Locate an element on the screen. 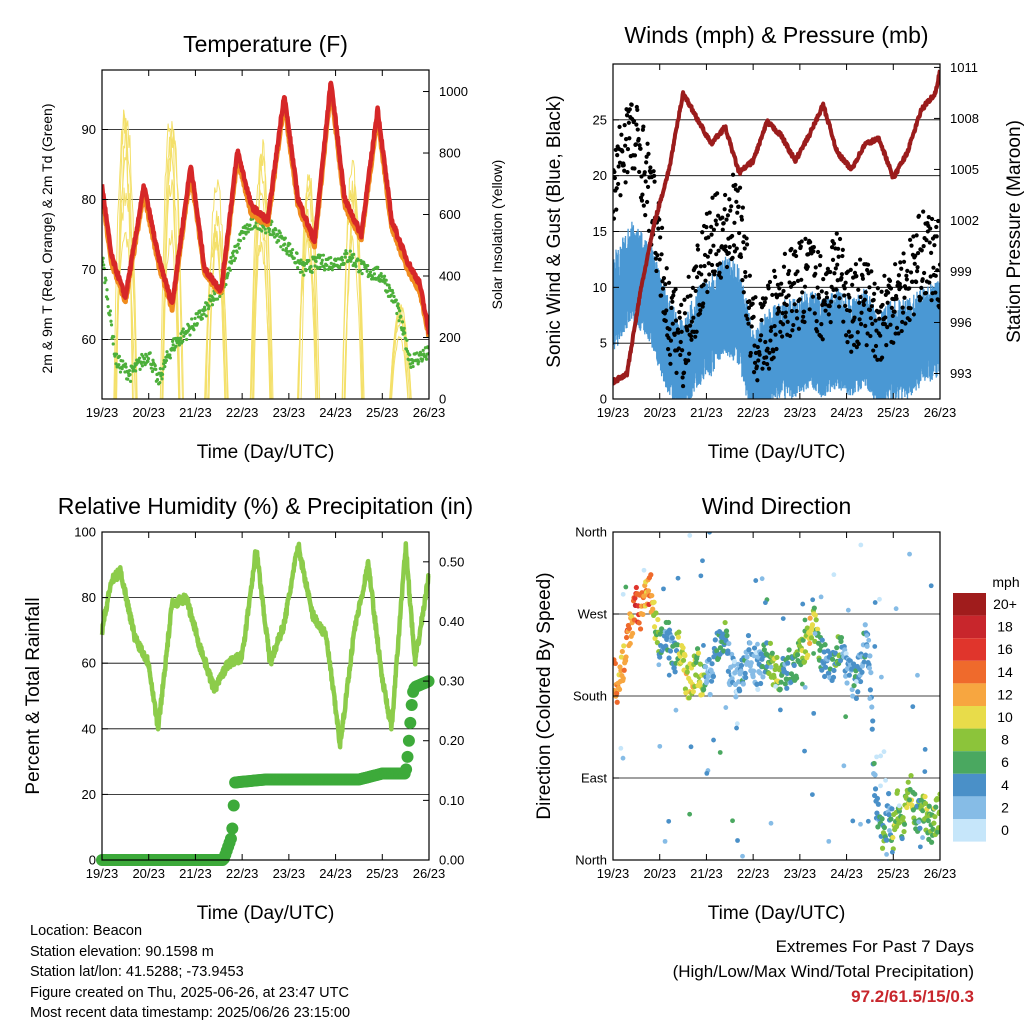 This screenshot has width=1024, height=1024. y2-tick-label: 996 is located at coordinates (961, 322).